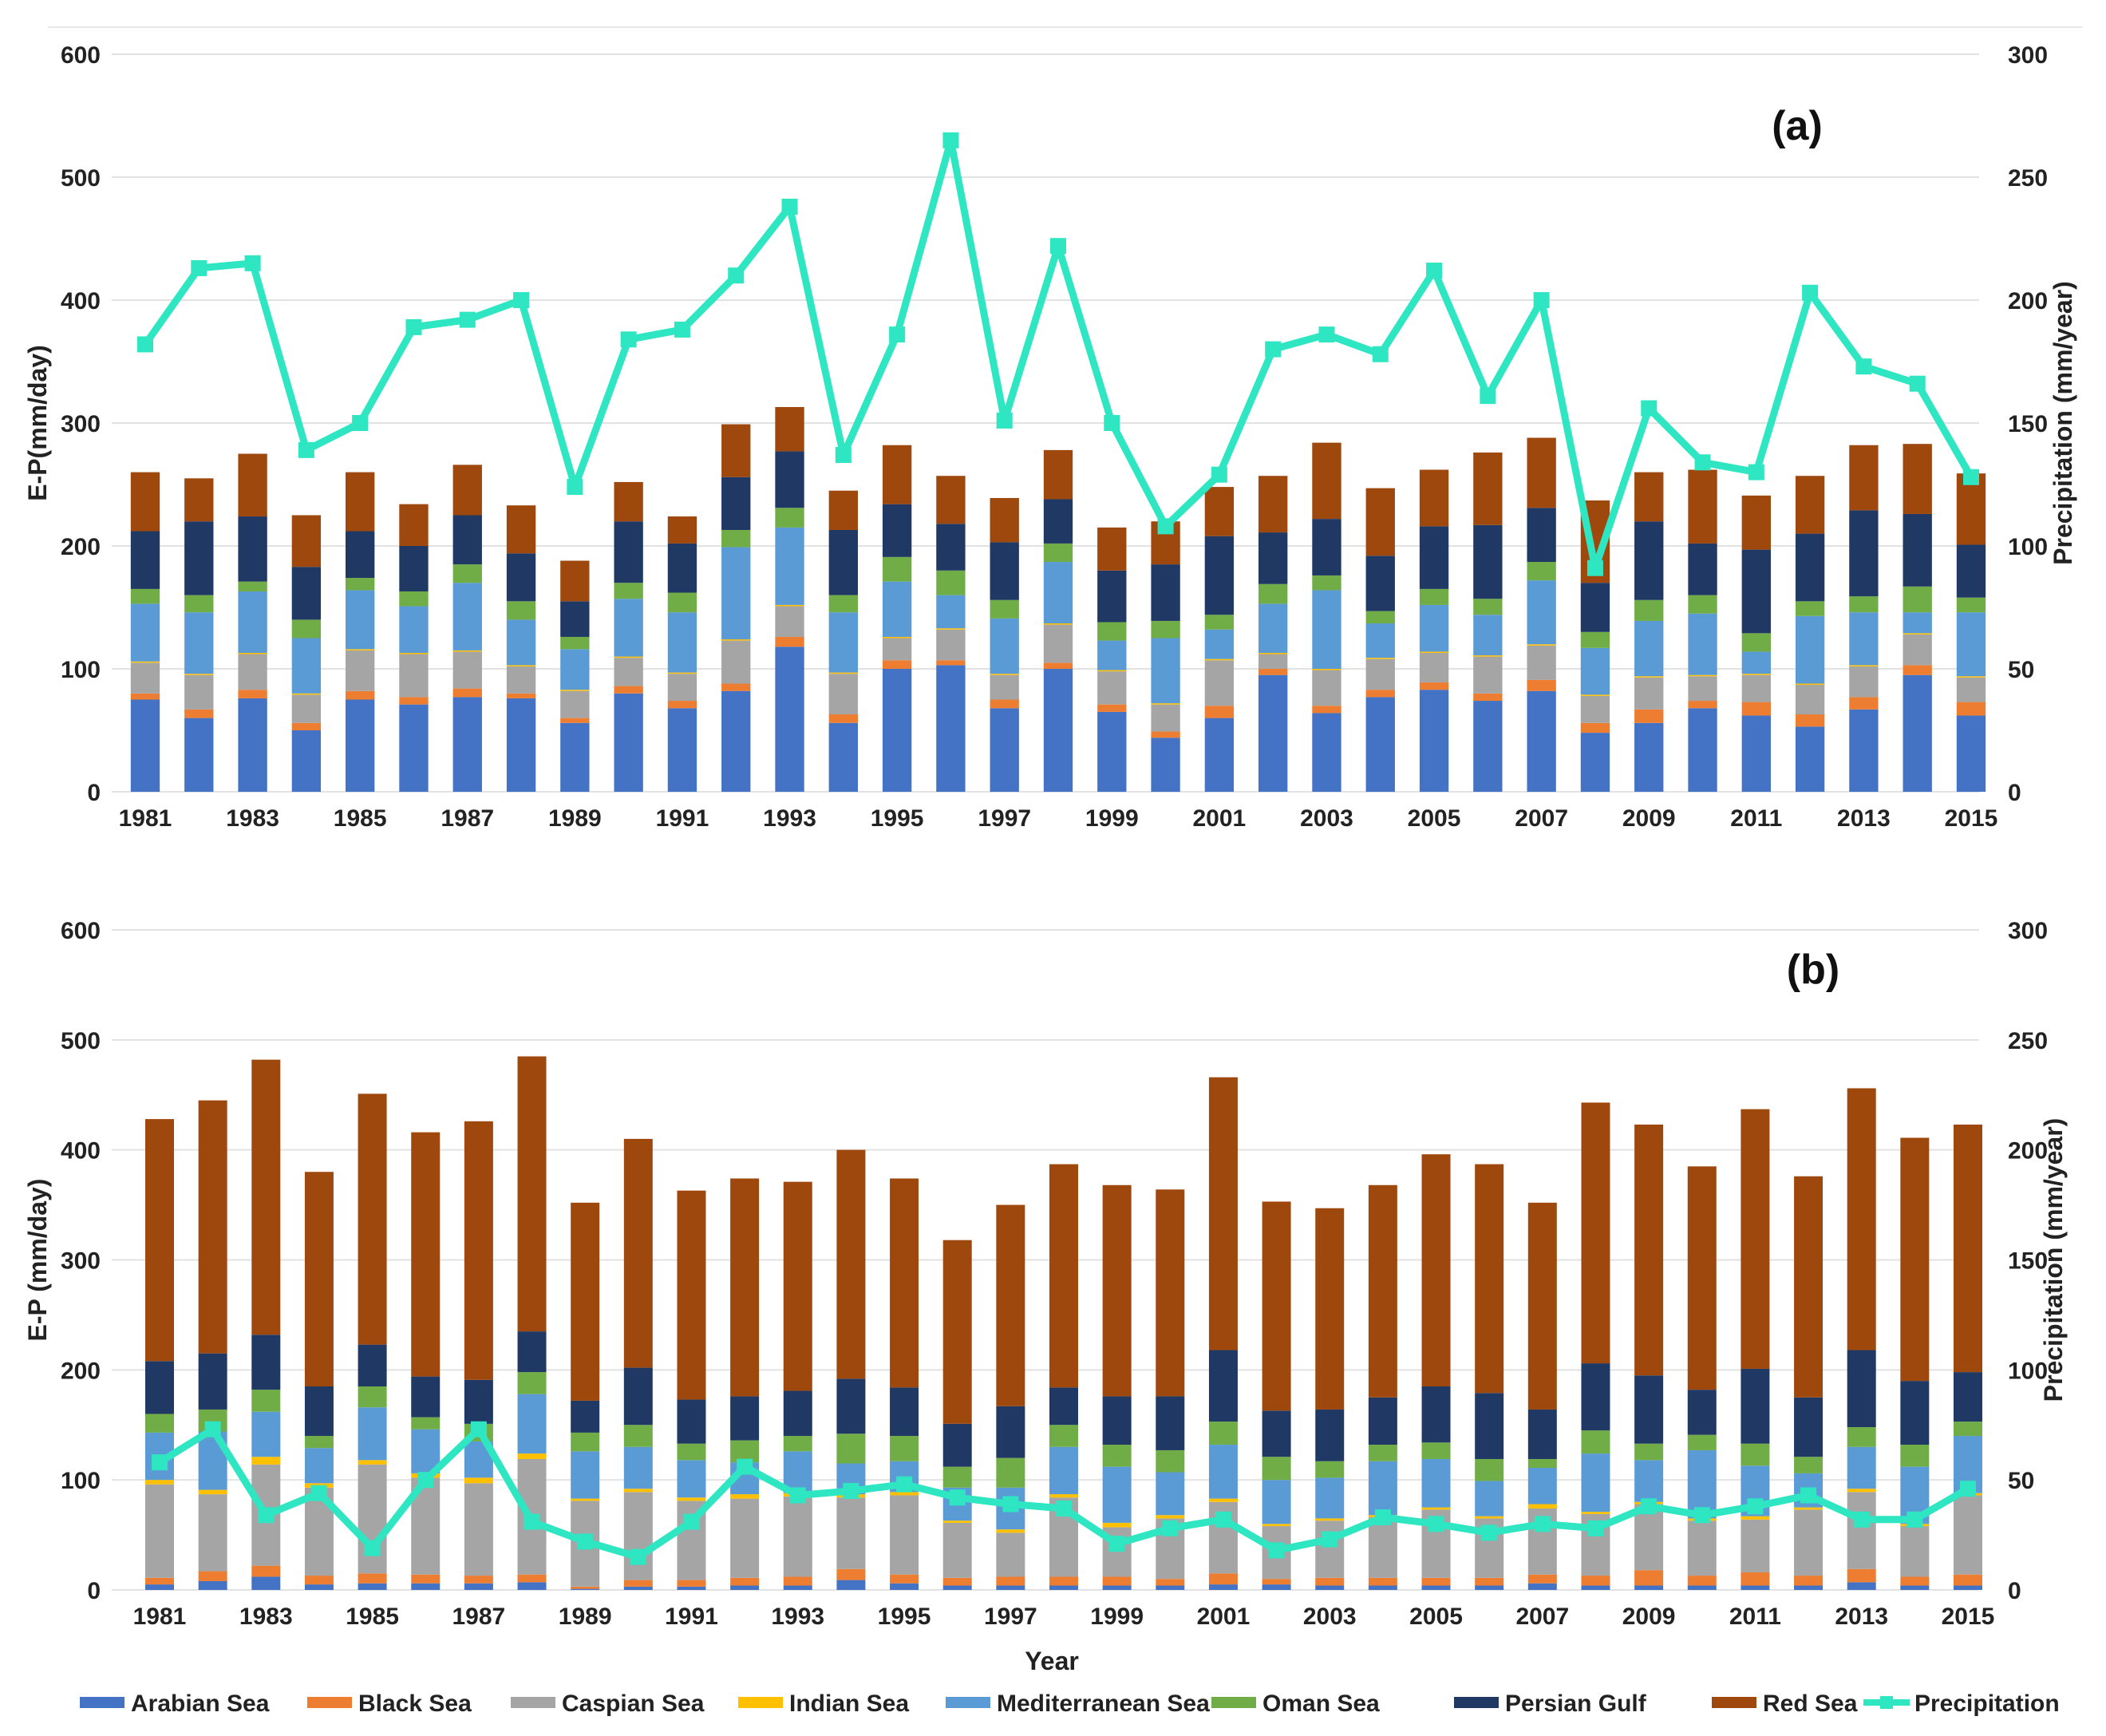 The height and width of the screenshot is (1736, 2106). Describe the element at coordinates (467, 818) in the screenshot. I see `x-tick-label: 1987` at that location.